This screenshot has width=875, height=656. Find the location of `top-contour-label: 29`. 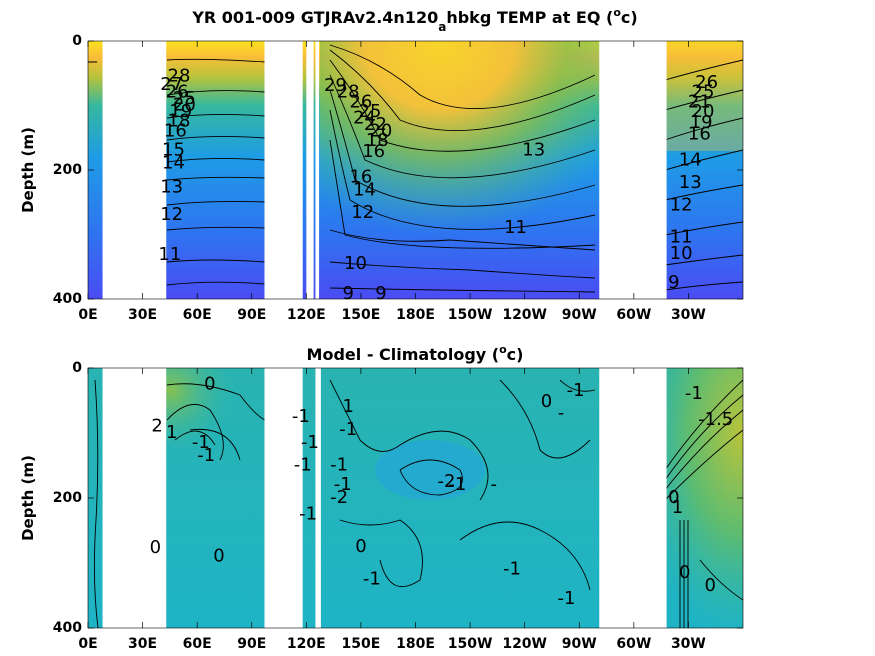

top-contour-label: 29 is located at coordinates (335, 85).